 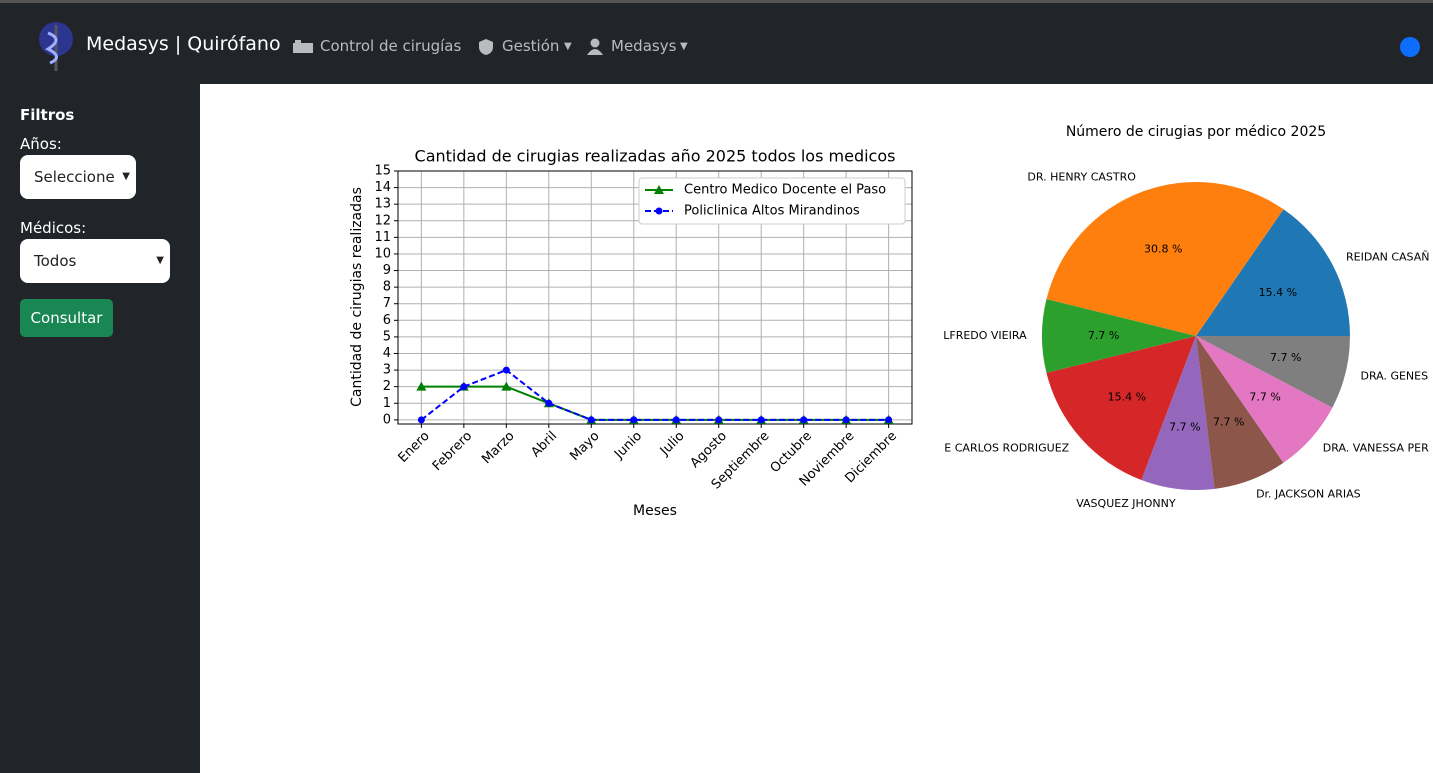 What do you see at coordinates (387, 353) in the screenshot?
I see `y-tick-label: 4` at bounding box center [387, 353].